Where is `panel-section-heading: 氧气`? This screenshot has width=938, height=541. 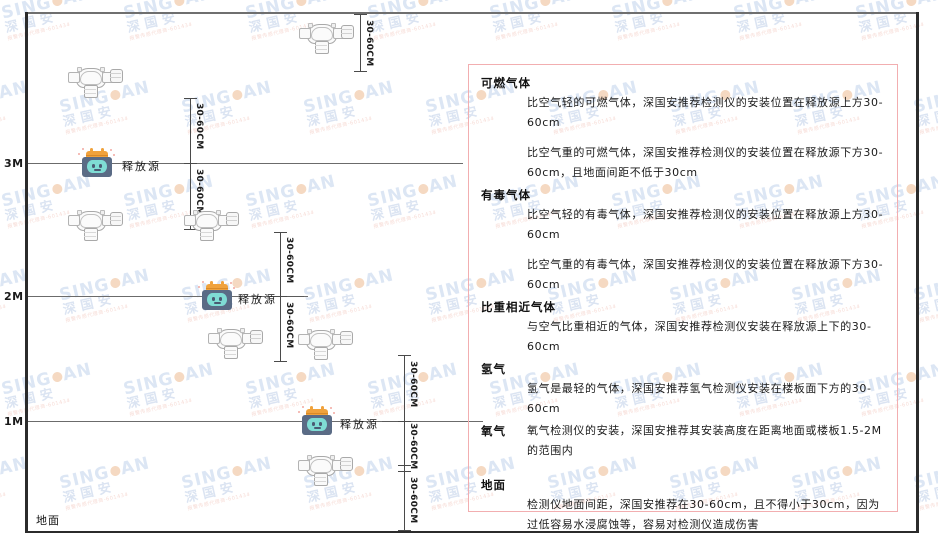
panel-section-heading: 氧气 is located at coordinates (493, 431).